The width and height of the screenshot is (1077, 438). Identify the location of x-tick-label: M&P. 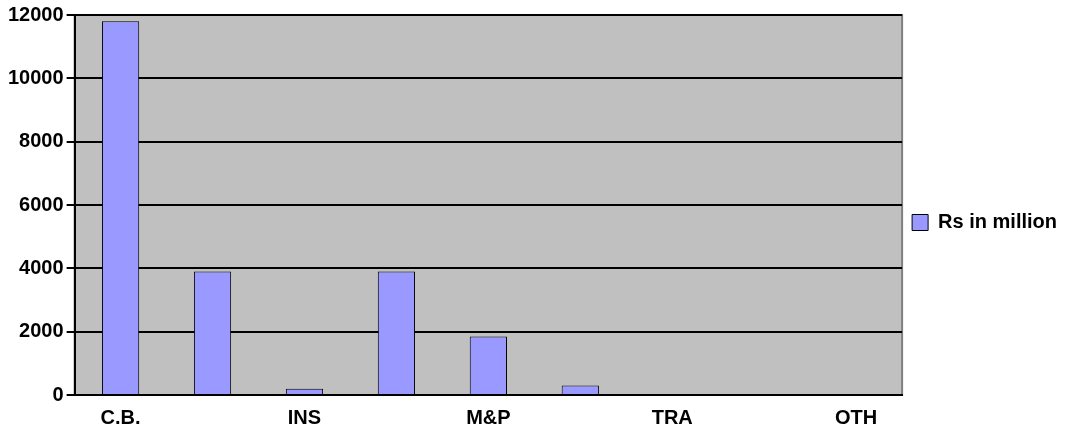
(488, 416).